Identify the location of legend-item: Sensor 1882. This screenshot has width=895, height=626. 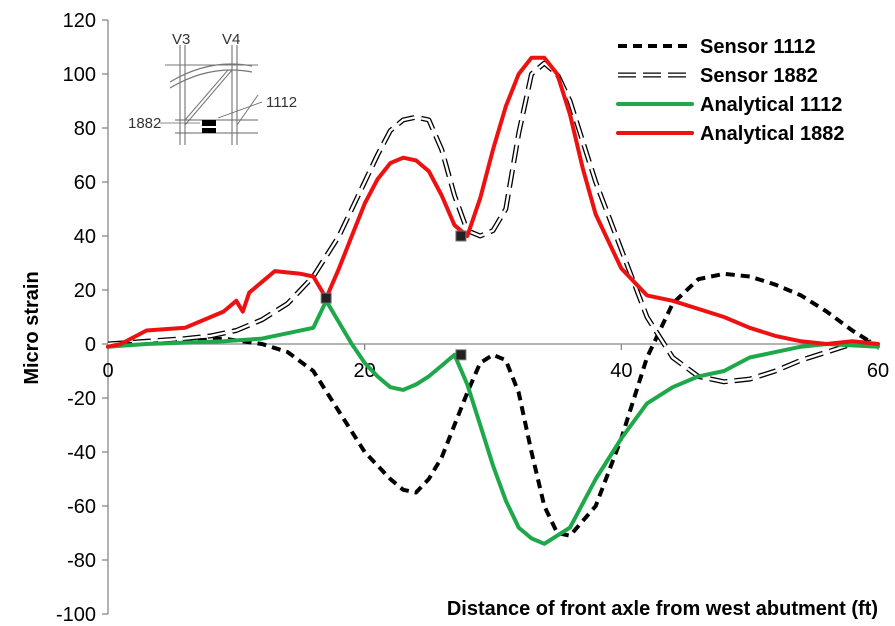
(718, 76).